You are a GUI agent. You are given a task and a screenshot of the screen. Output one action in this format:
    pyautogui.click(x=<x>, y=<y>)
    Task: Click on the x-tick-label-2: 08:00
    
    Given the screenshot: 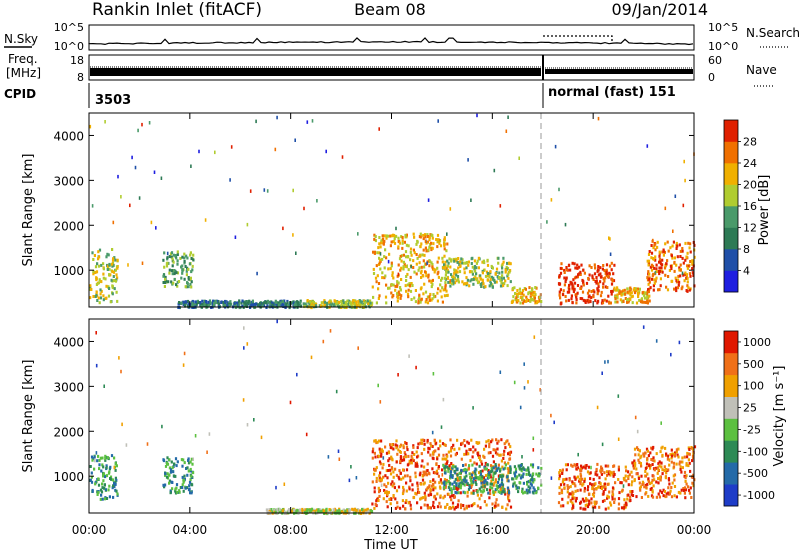 What is the action you would take?
    pyautogui.click(x=290, y=530)
    